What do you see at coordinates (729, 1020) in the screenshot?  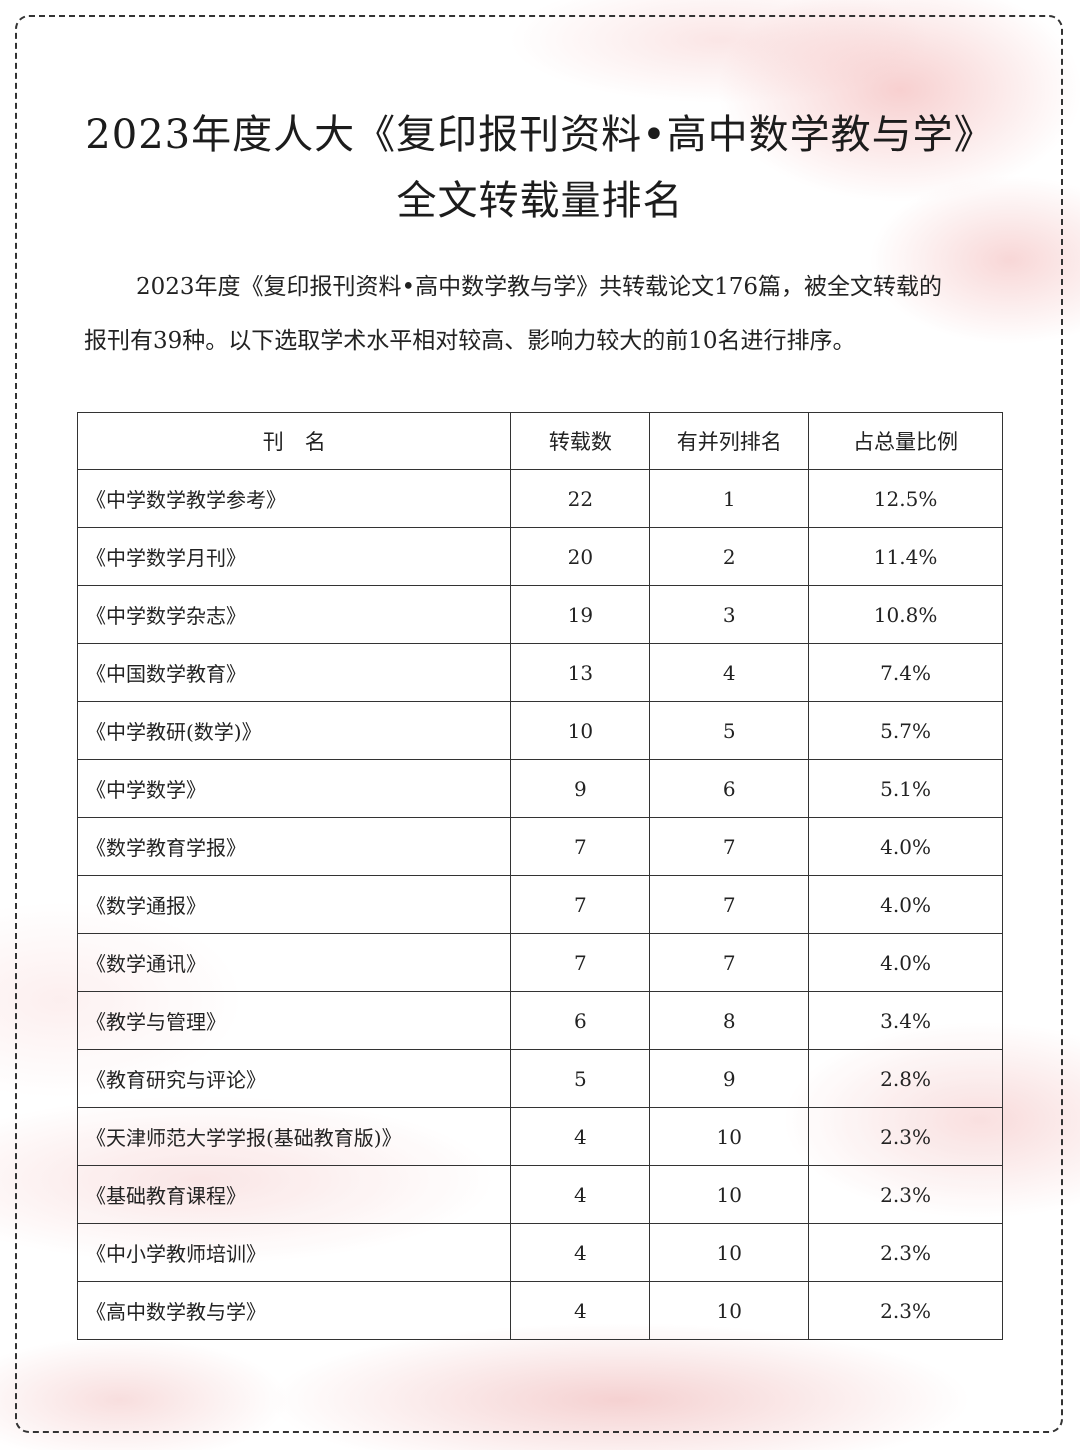 I see `rank: 8` at bounding box center [729, 1020].